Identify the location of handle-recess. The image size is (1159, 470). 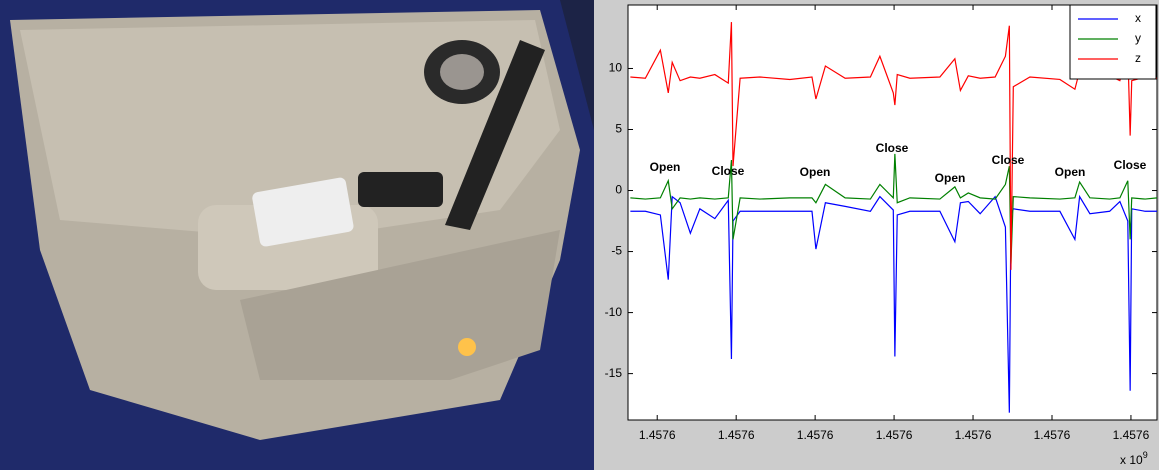
(462, 72).